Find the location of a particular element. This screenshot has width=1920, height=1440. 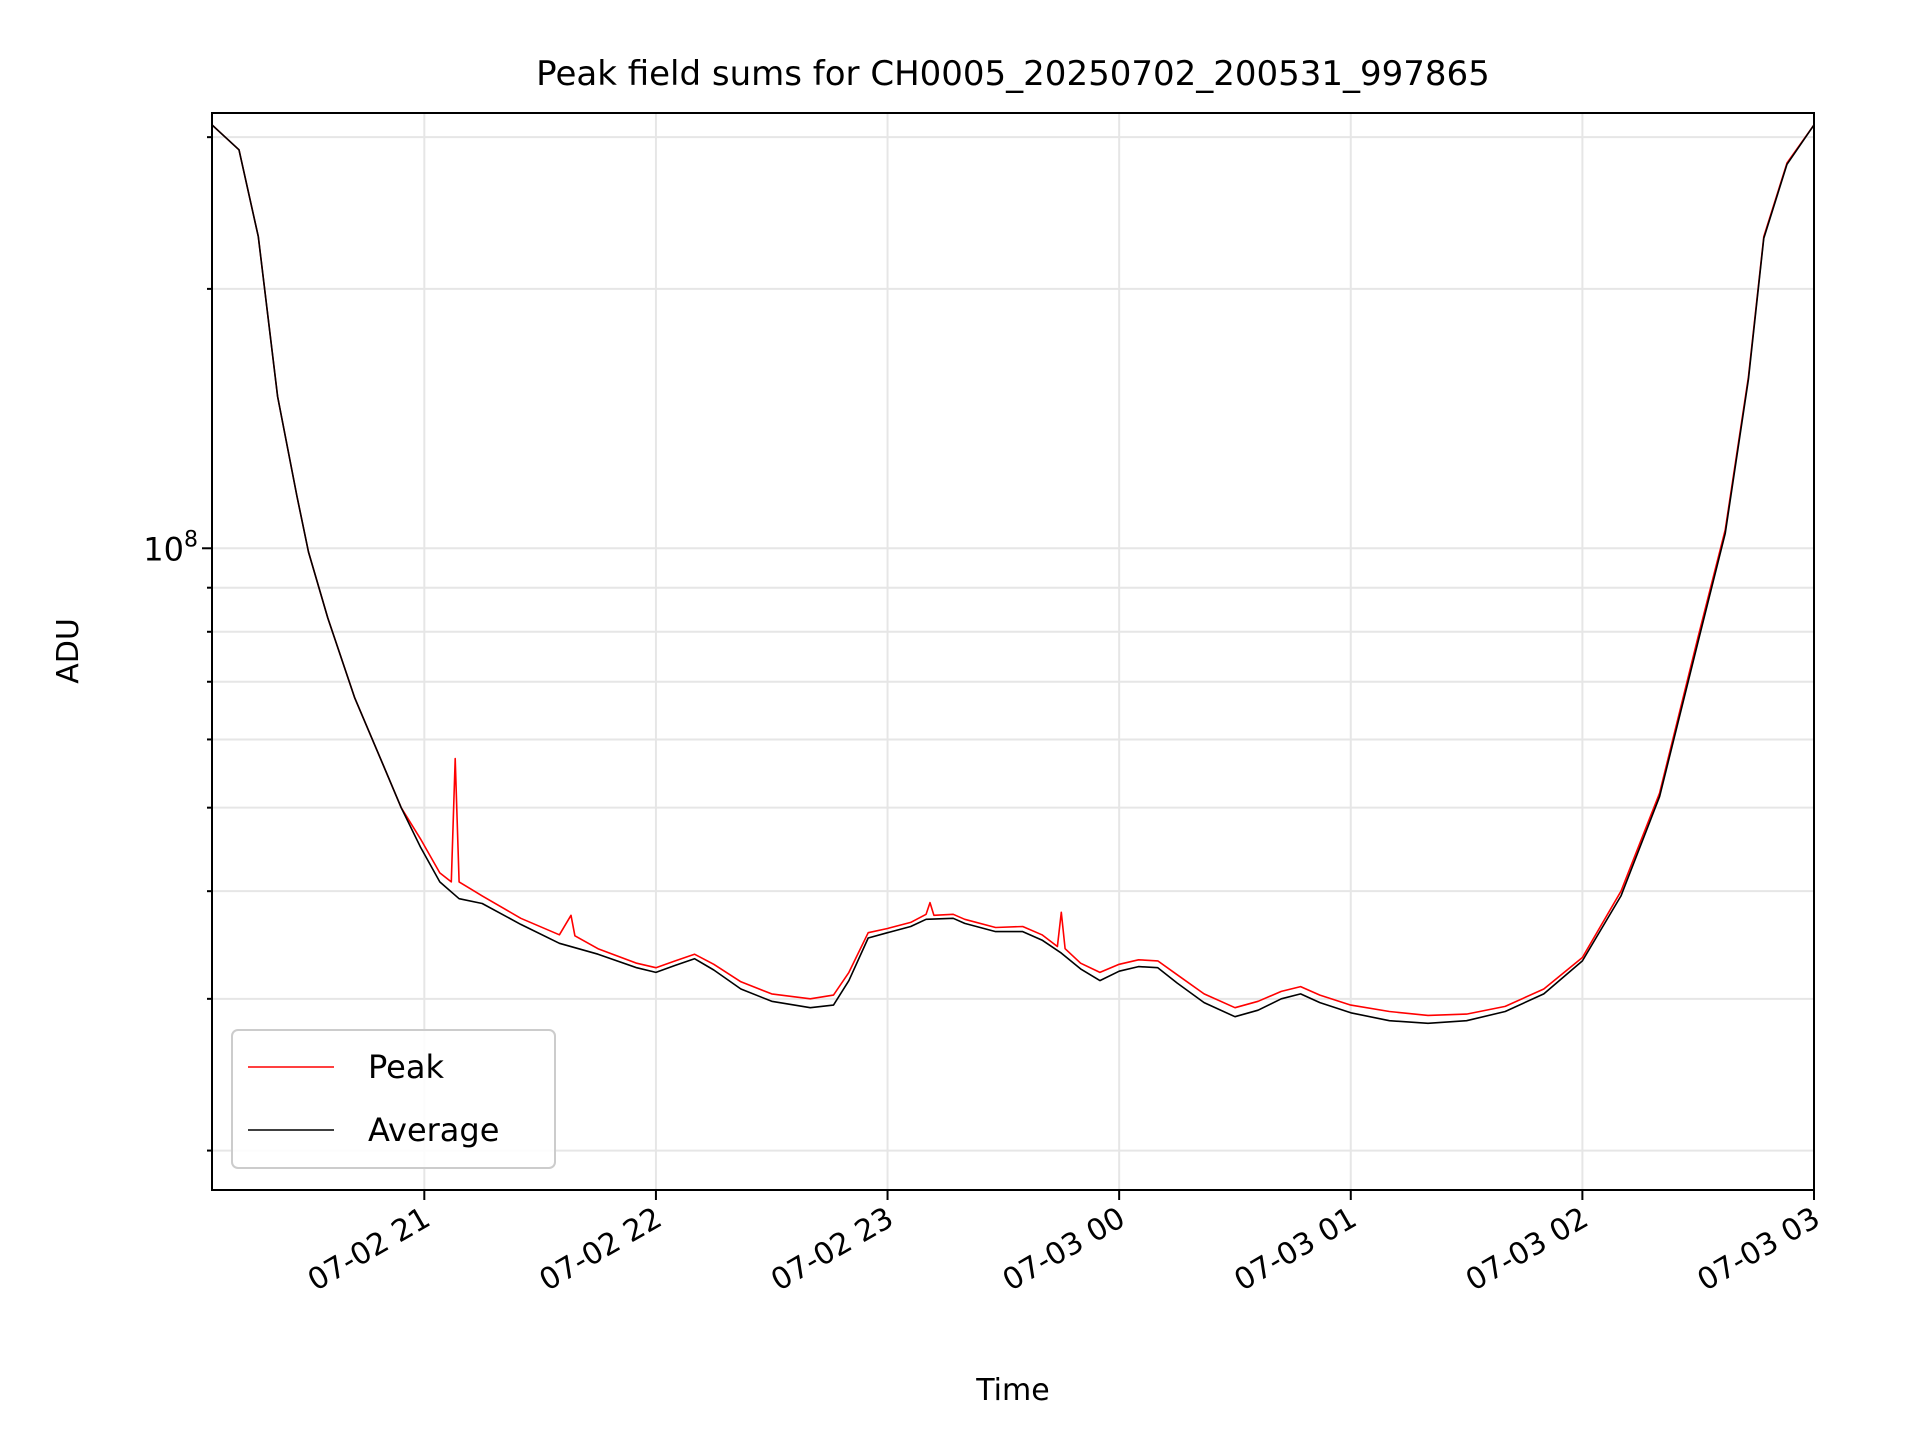

y-axis-label: ADU is located at coordinates (68, 651).